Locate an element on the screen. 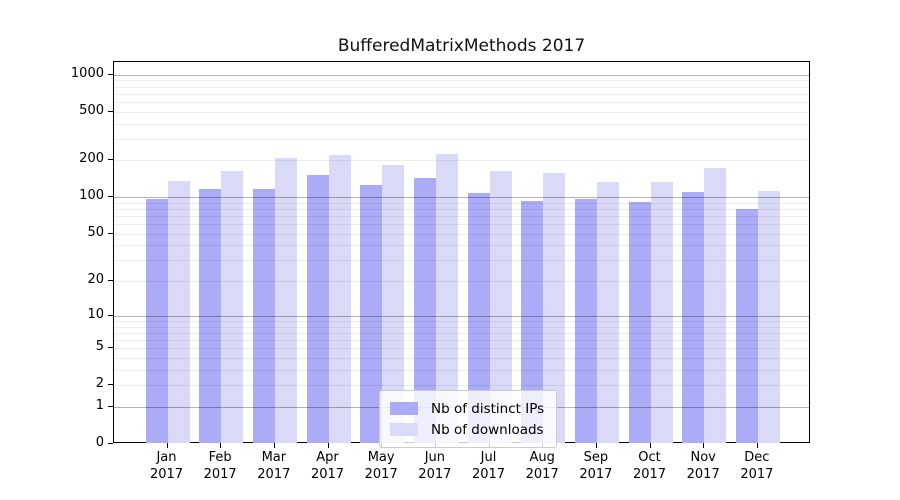  legend: Nb of distinct IPs Nb of downloads is located at coordinates (468, 419).